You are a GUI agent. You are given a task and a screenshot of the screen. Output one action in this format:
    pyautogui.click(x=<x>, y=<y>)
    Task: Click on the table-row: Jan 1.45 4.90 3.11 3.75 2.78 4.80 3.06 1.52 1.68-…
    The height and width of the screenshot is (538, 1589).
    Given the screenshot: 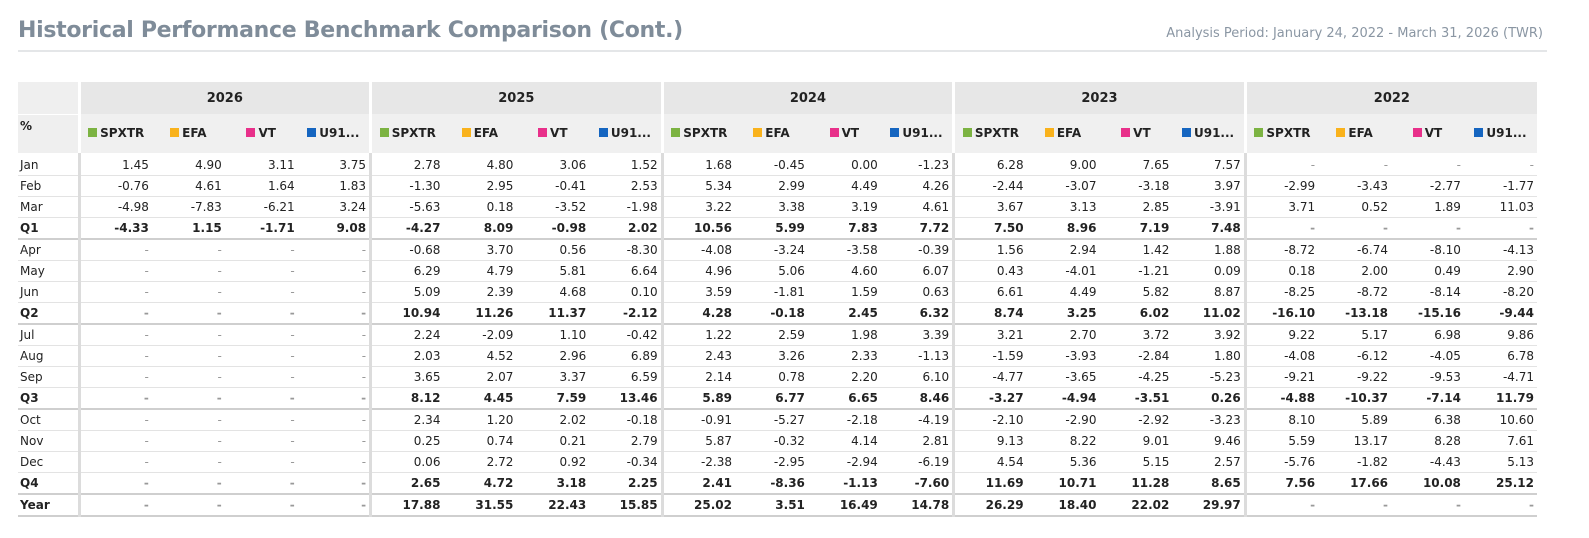 What is the action you would take?
    pyautogui.click(x=777, y=164)
    